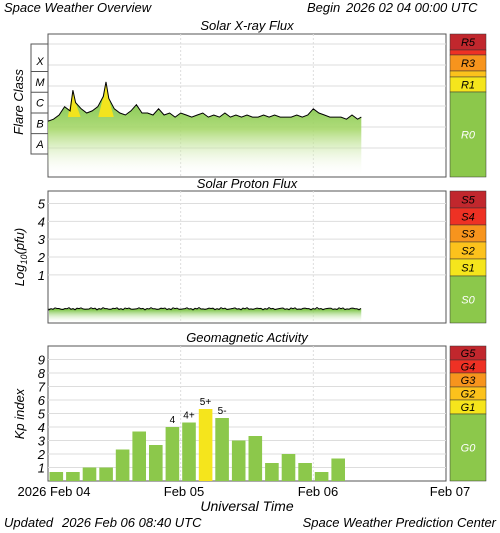  I want to click on begin-label: Begin, so click(324, 7).